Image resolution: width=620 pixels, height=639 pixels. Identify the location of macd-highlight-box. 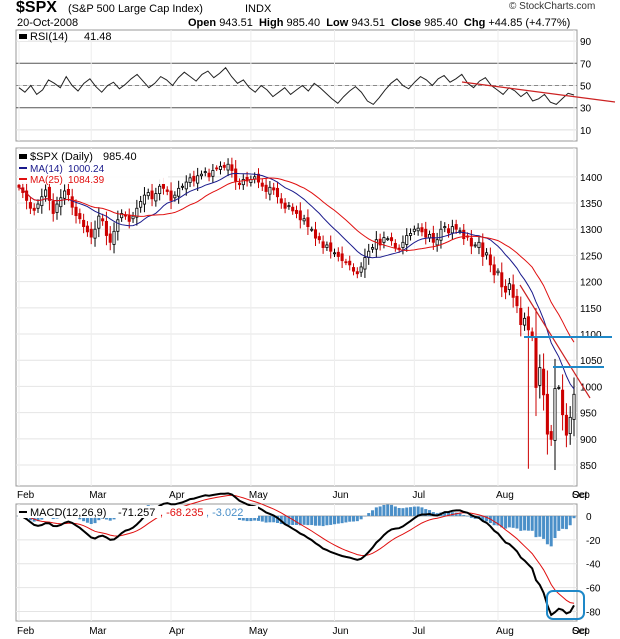
(565, 605).